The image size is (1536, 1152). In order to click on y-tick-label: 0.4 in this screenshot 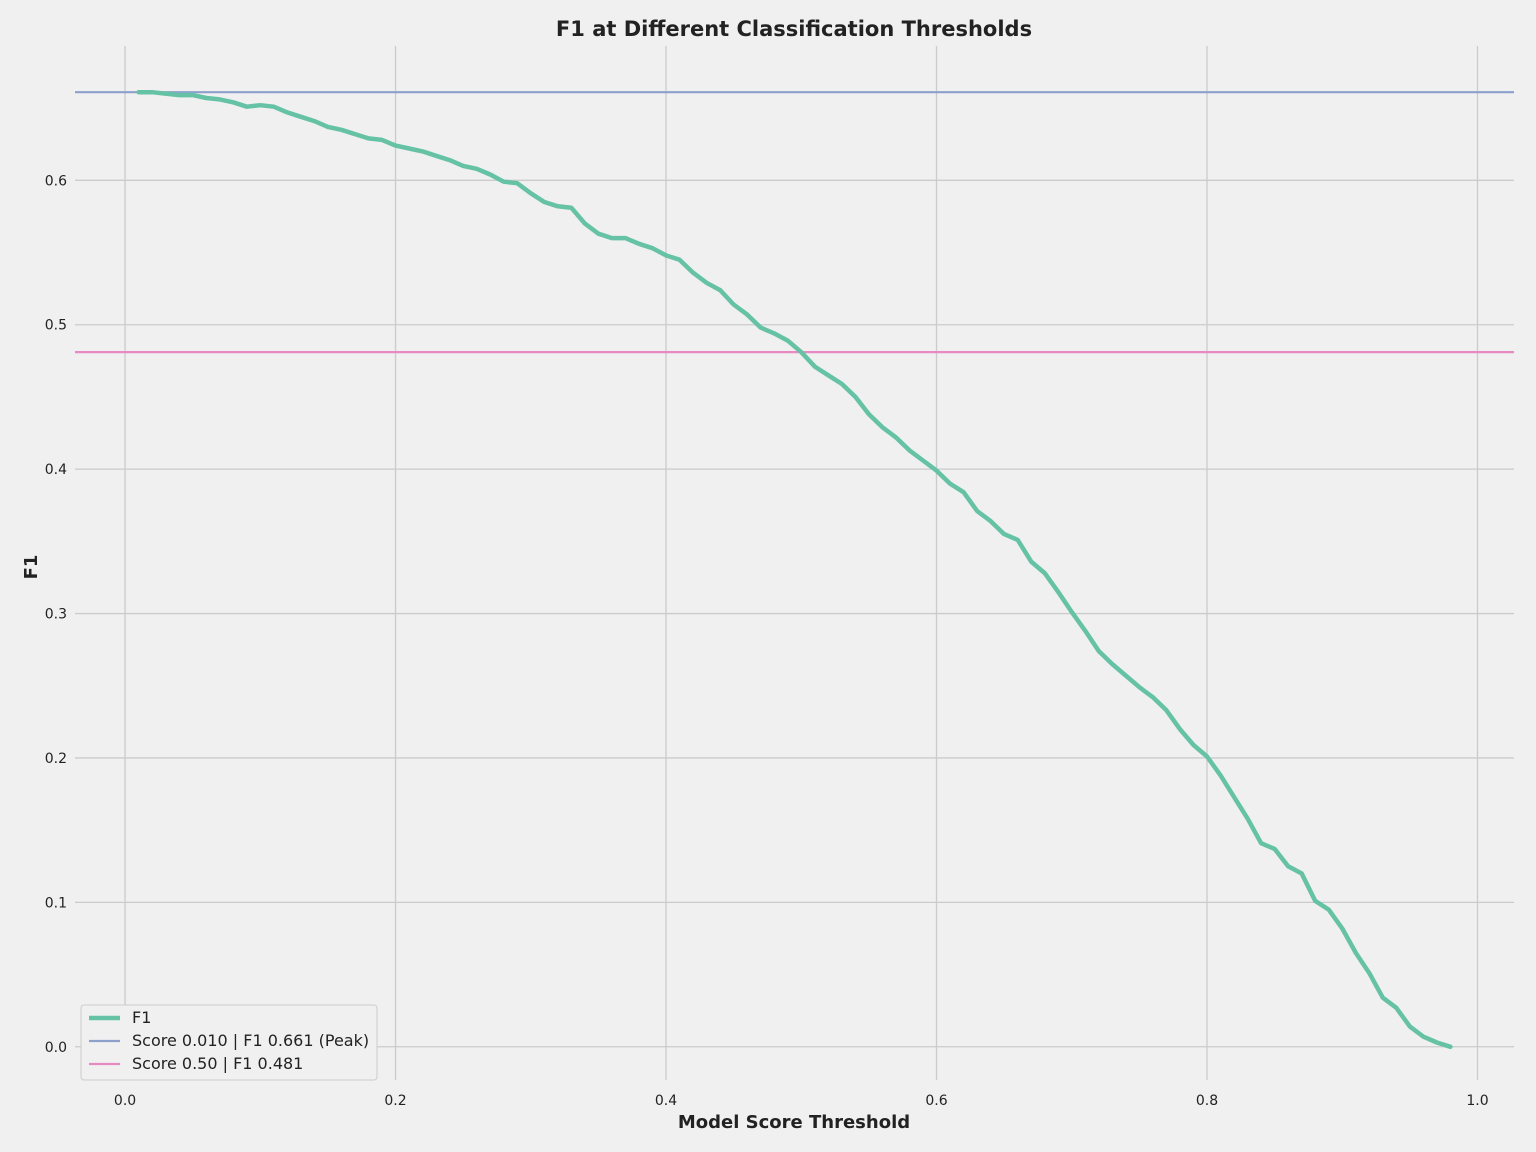, I will do `click(56, 470)`.